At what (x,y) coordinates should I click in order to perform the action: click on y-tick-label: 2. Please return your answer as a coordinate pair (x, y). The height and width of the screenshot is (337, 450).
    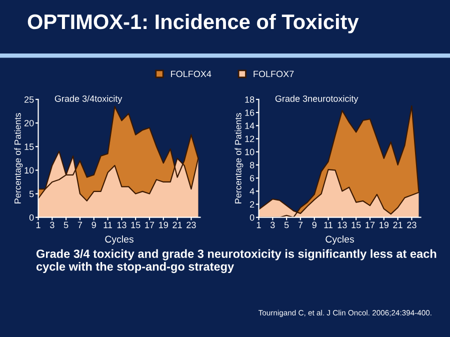
    Looking at the image, I should click on (252, 204).